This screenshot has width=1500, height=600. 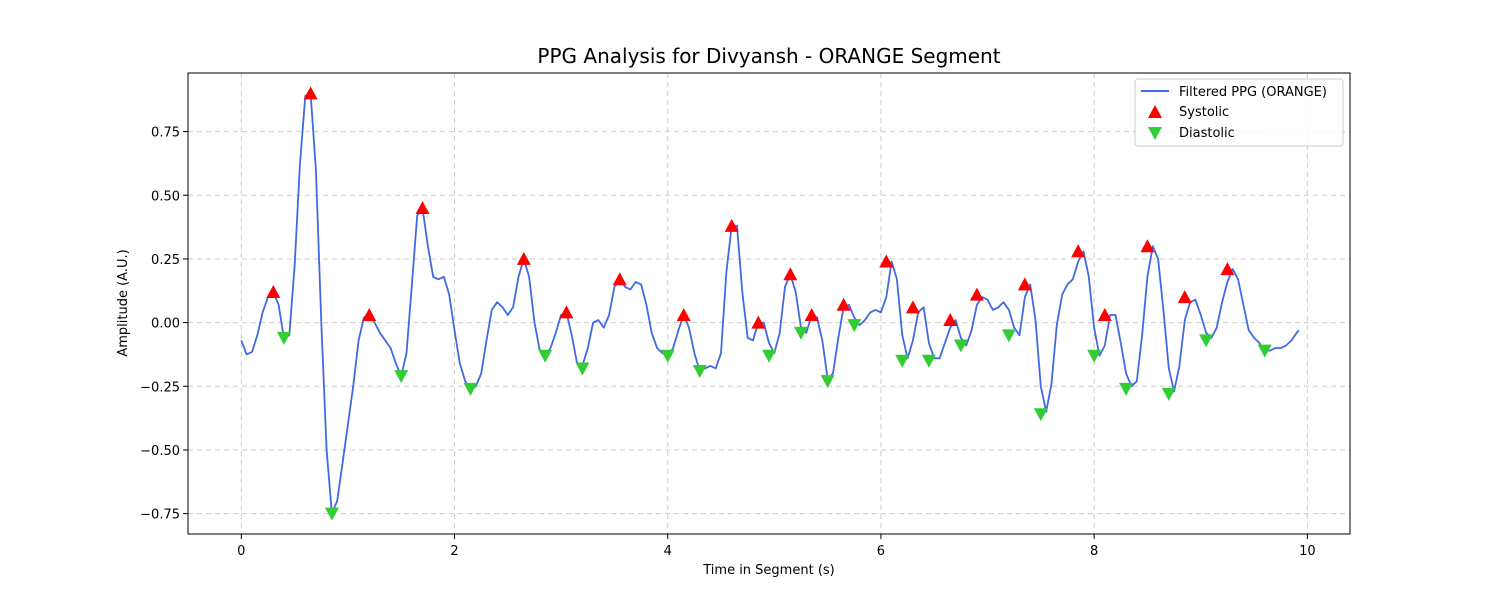 What do you see at coordinates (165, 260) in the screenshot?
I see `y-tick-label: 0.25` at bounding box center [165, 260].